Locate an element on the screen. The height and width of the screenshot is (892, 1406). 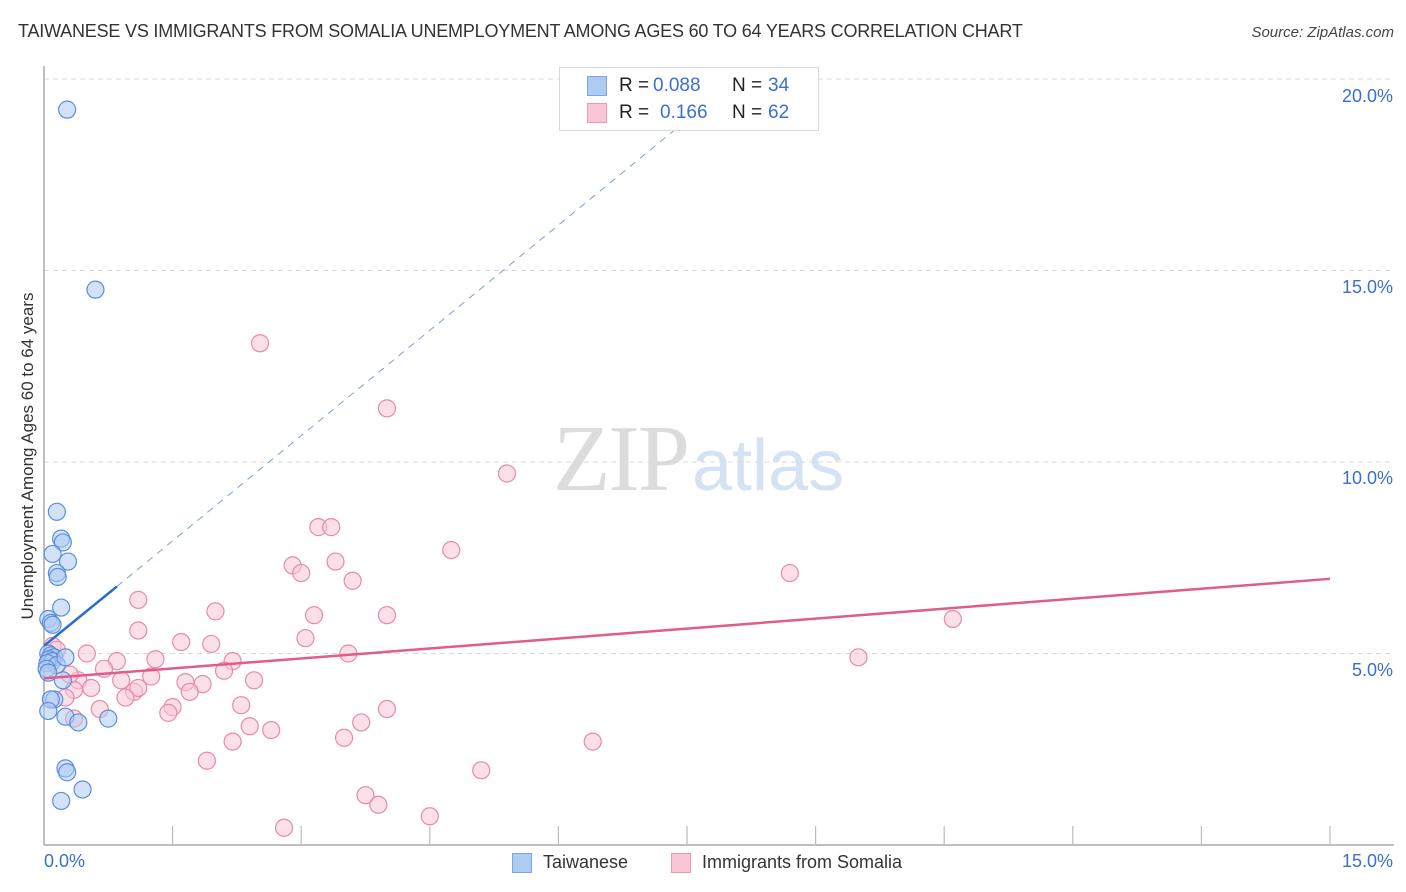
n-value: 34 is located at coordinates (779, 85).